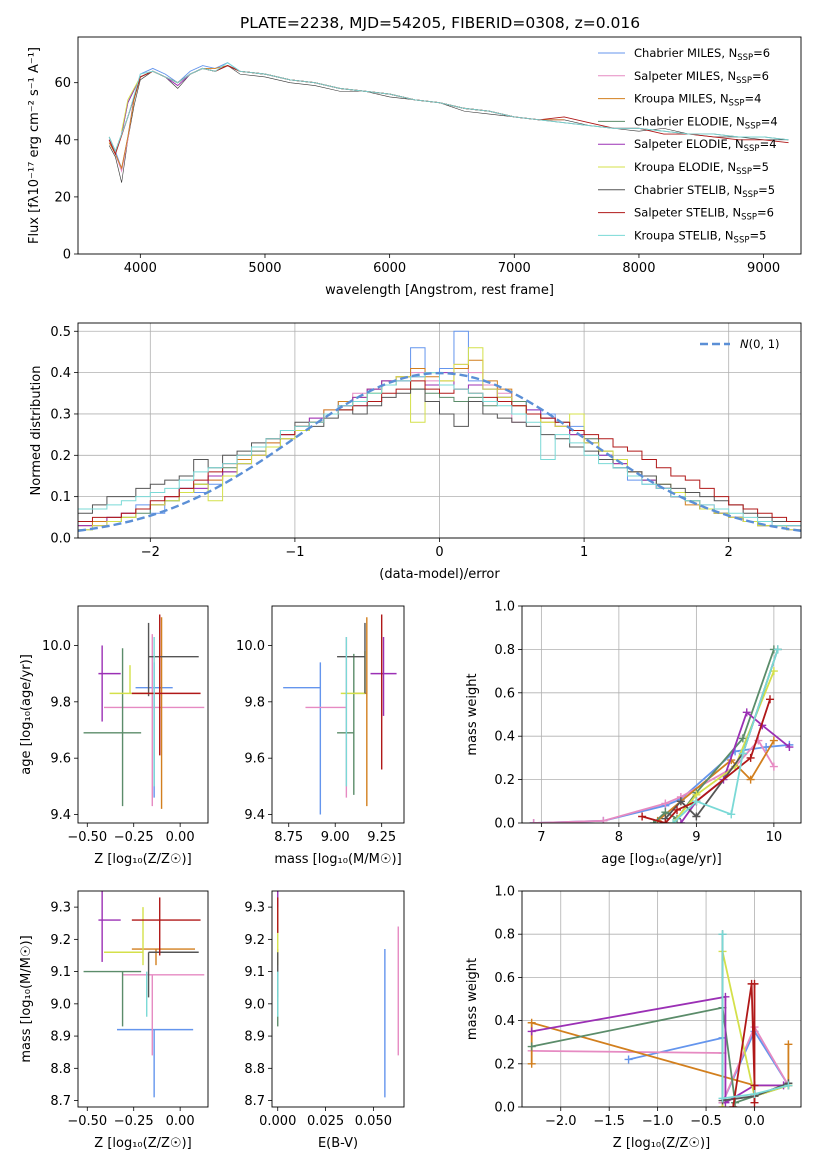  Describe the element at coordinates (472, 999) in the screenshot. I see `y-axis-label: mass weight` at that location.